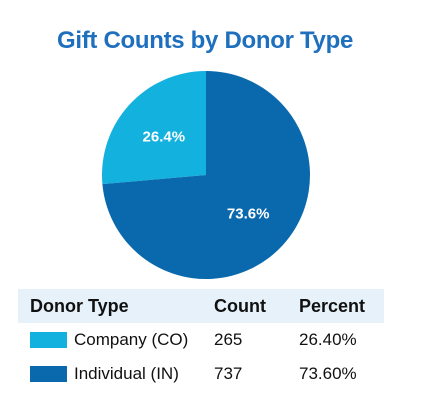 Image resolution: width=422 pixels, height=410 pixels. I want to click on table-row: Company (CO) 265 26.40%, so click(201, 340).